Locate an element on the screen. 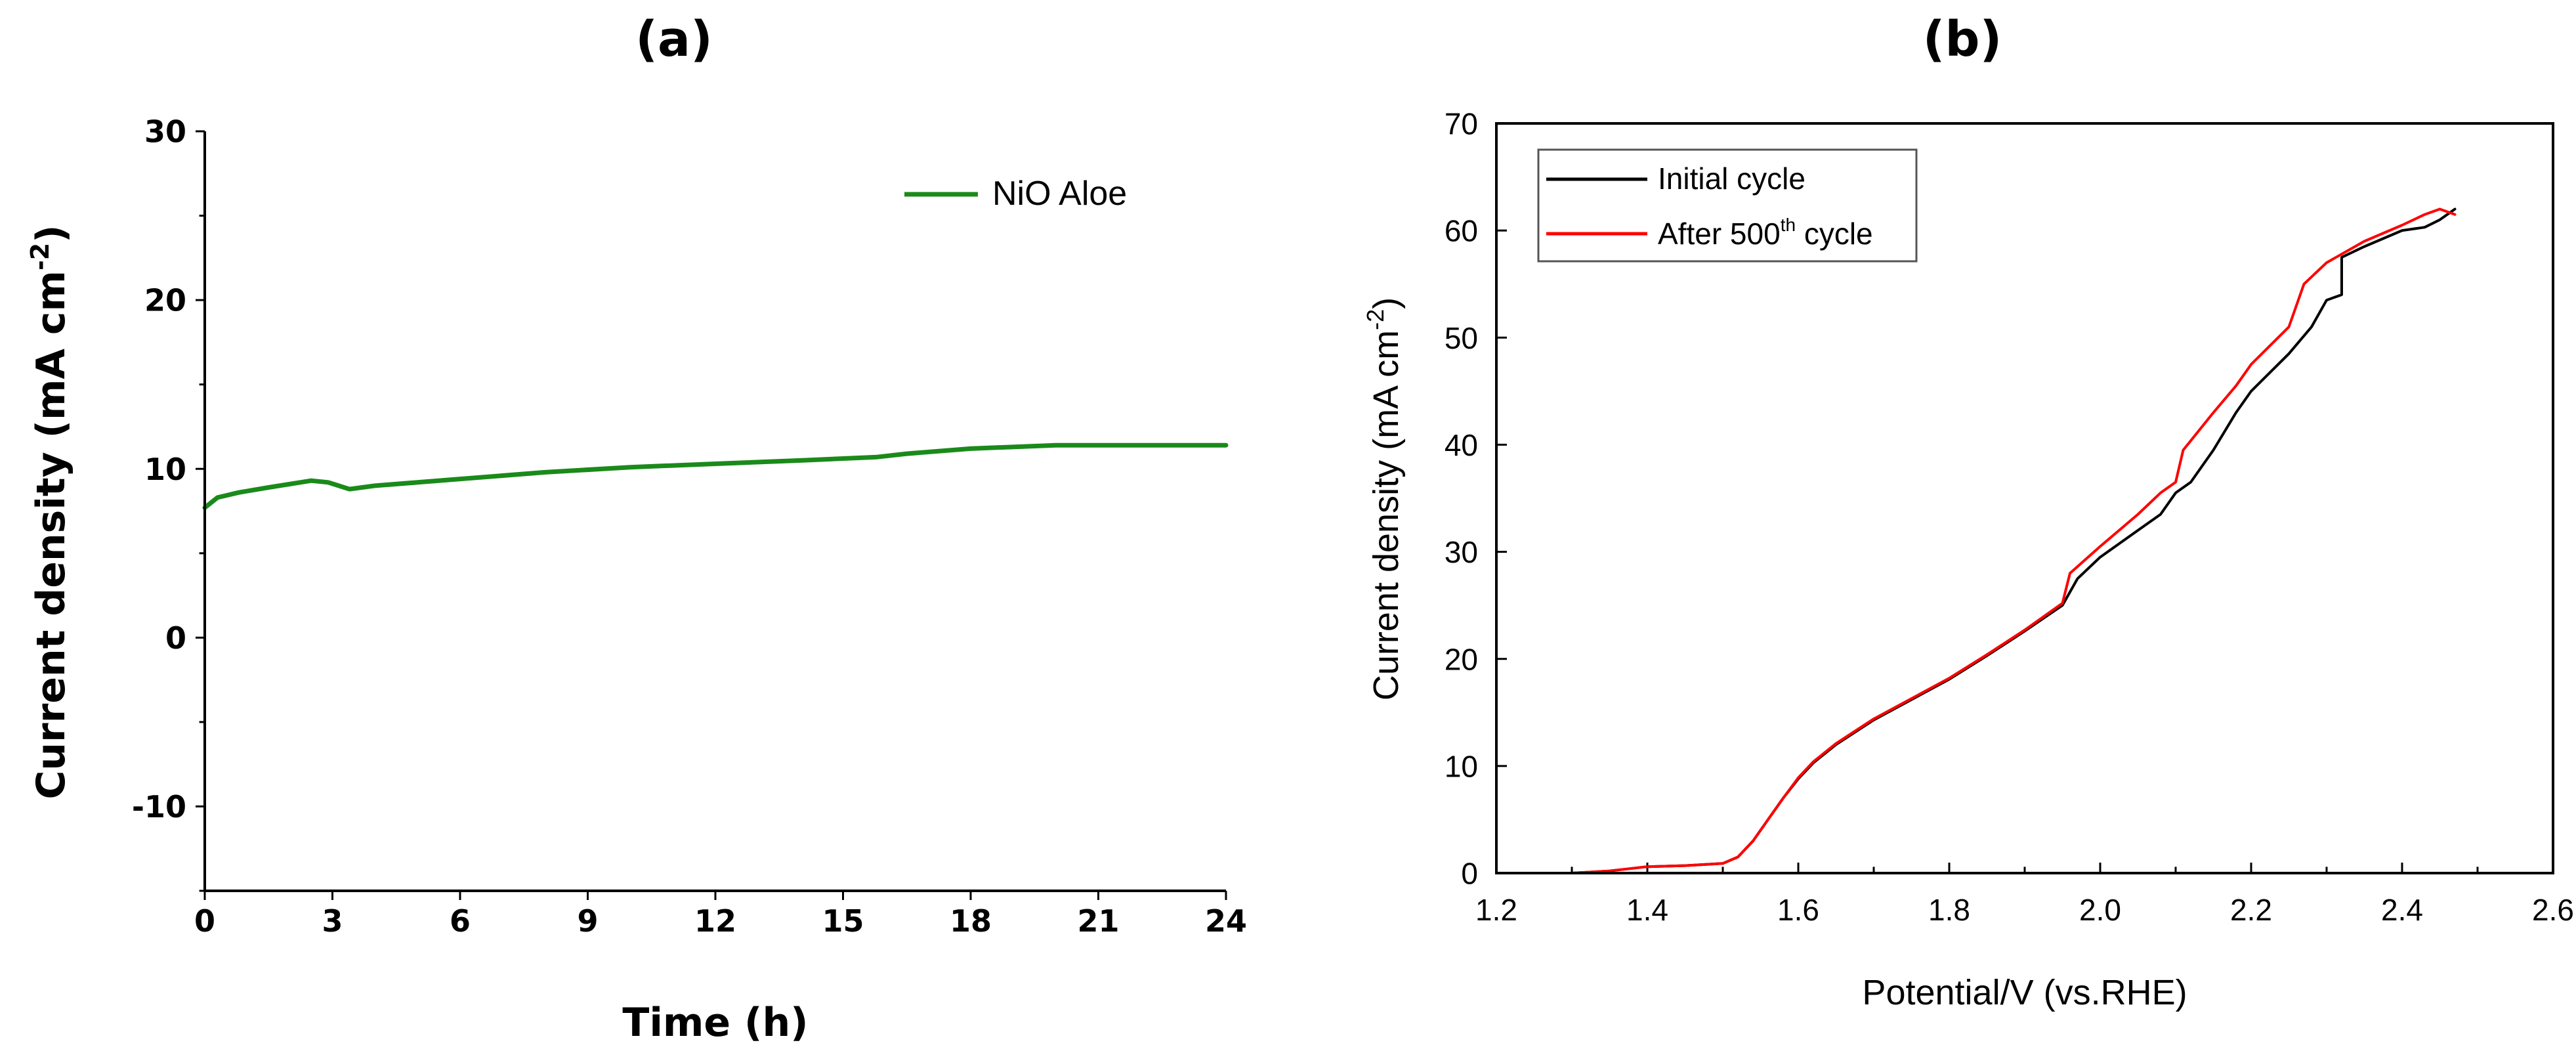 This screenshot has width=2576, height=1051. panel-b-y-tick-label: 40 is located at coordinates (1461, 445).